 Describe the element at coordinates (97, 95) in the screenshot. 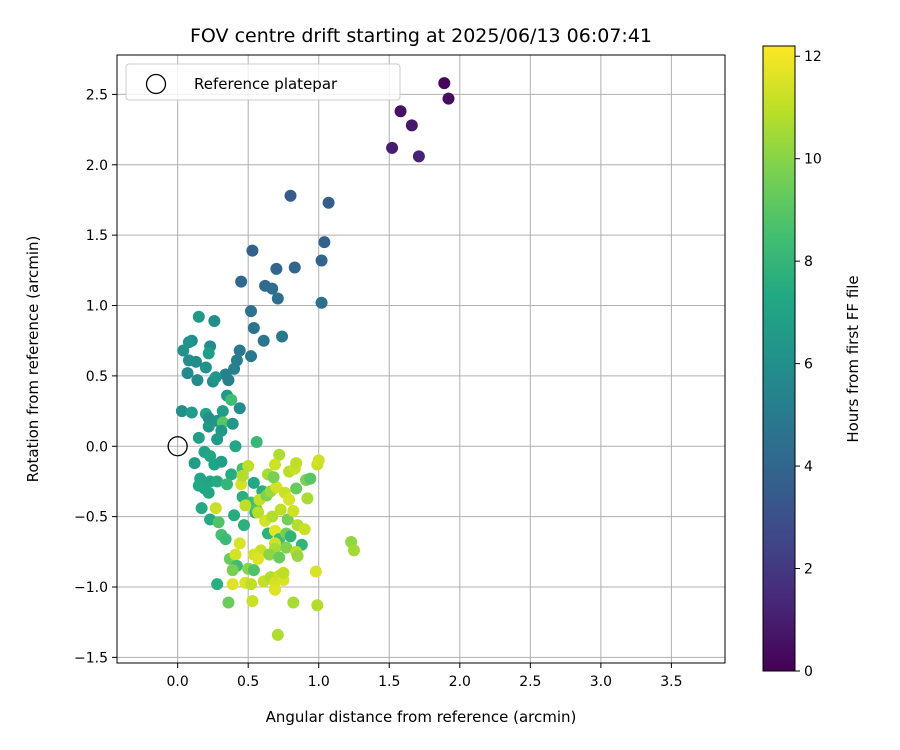

I see `y-tick-label: 2.5` at that location.